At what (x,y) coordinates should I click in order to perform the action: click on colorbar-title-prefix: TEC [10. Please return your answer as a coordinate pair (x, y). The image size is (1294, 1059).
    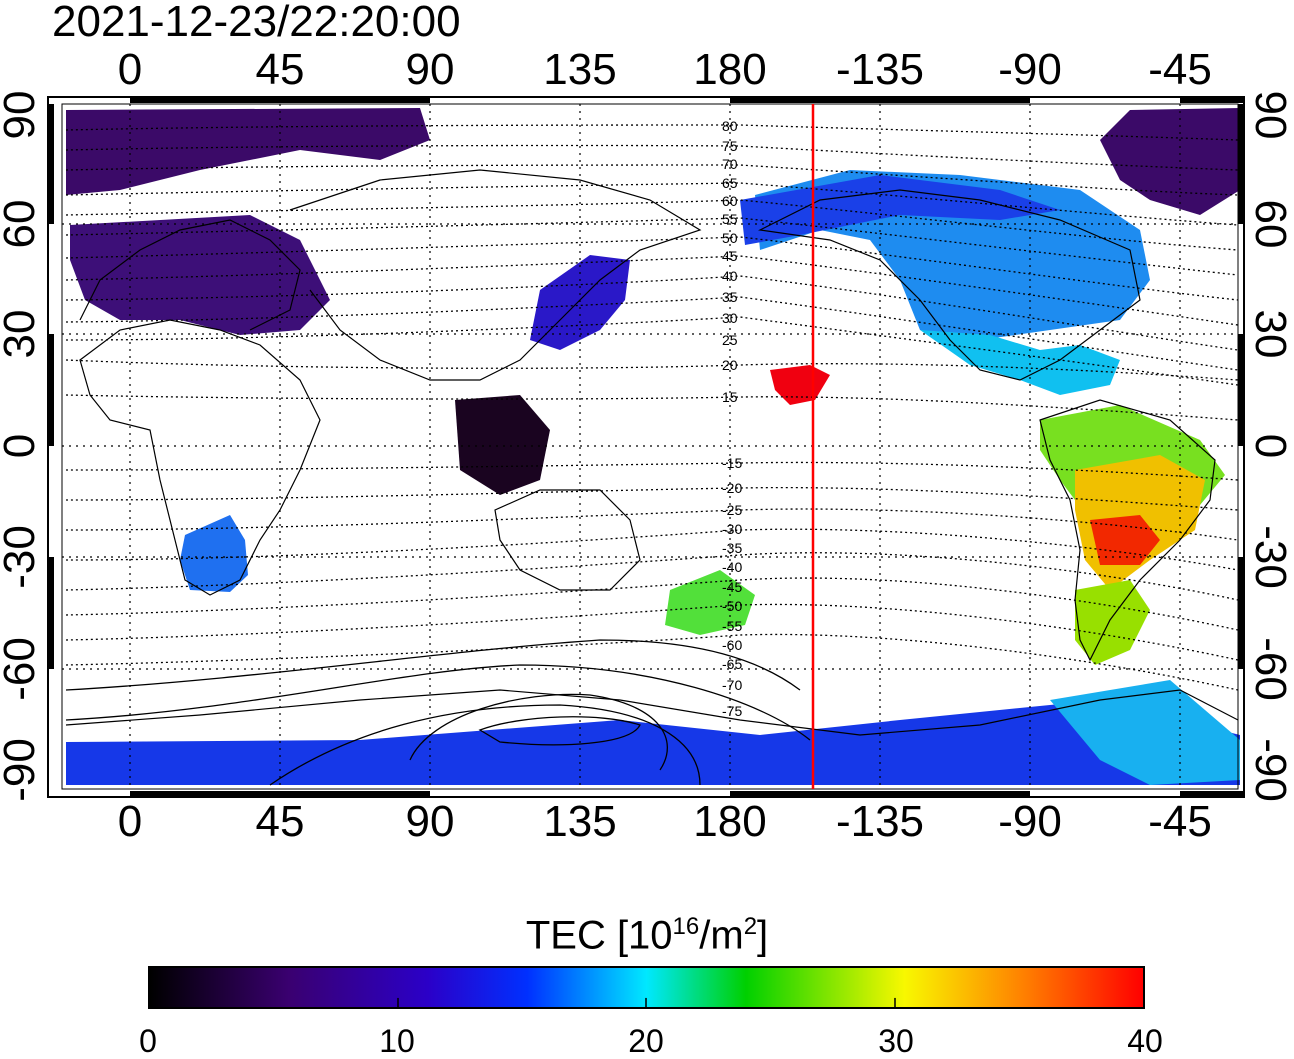
    Looking at the image, I should click on (599, 935).